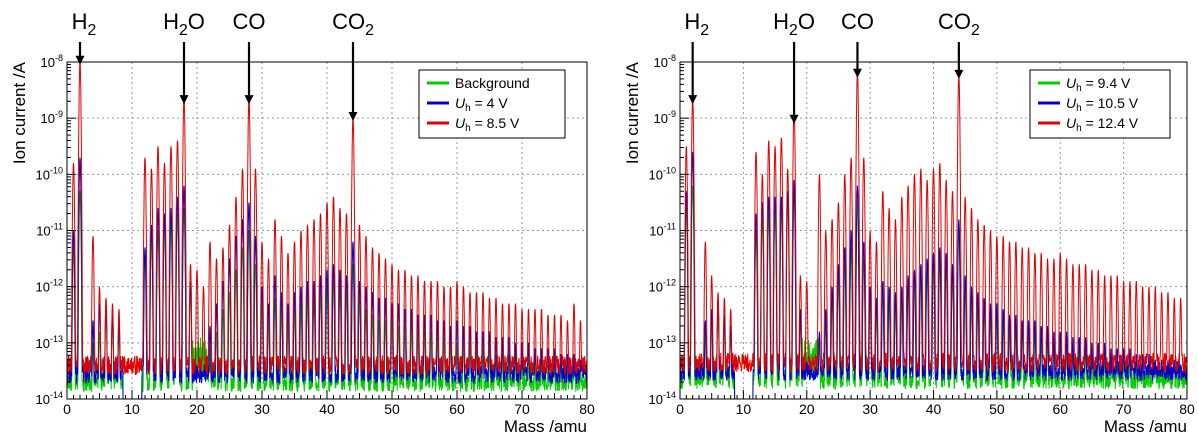  What do you see at coordinates (481, 104) in the screenshot?
I see `legend-label: Uh = 4 V` at bounding box center [481, 104].